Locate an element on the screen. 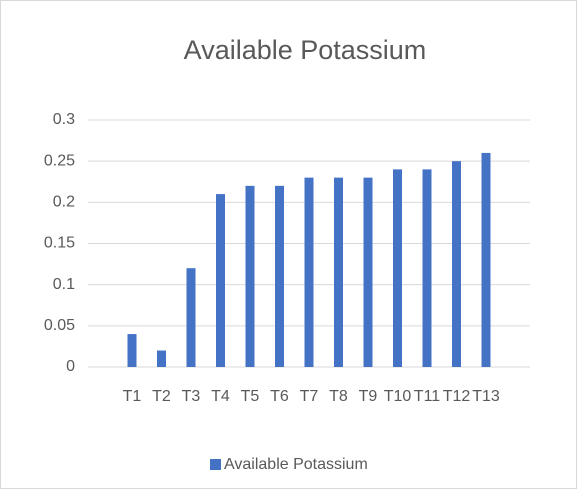  legend-swatch is located at coordinates (215, 464).